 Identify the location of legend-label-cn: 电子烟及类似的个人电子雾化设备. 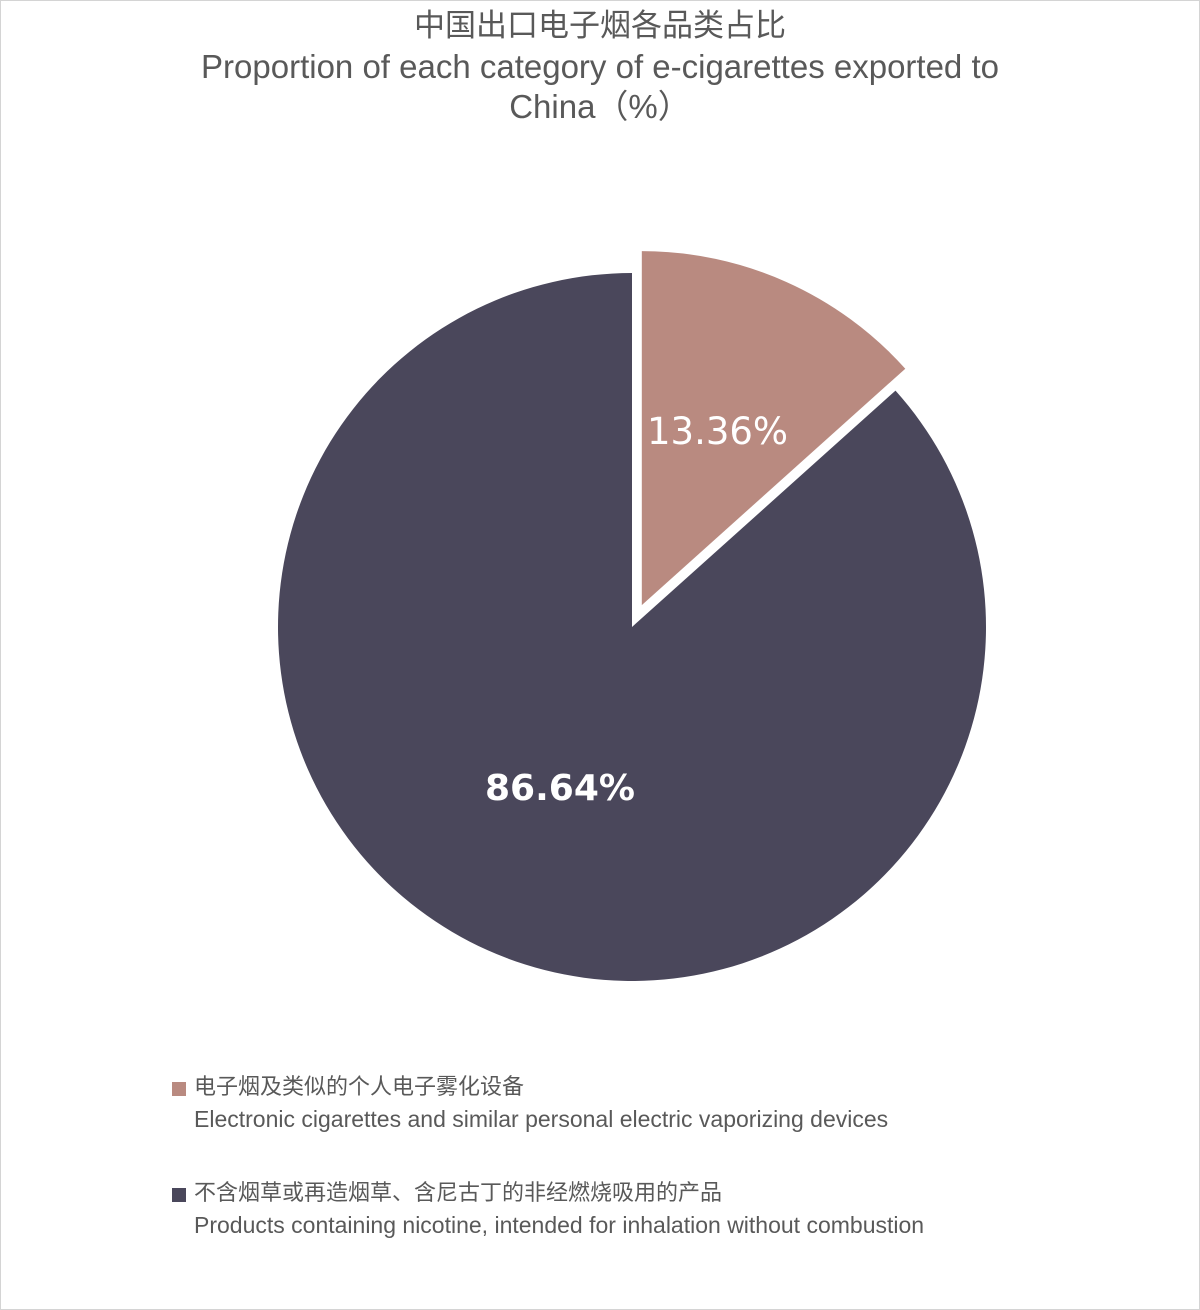
(359, 1087).